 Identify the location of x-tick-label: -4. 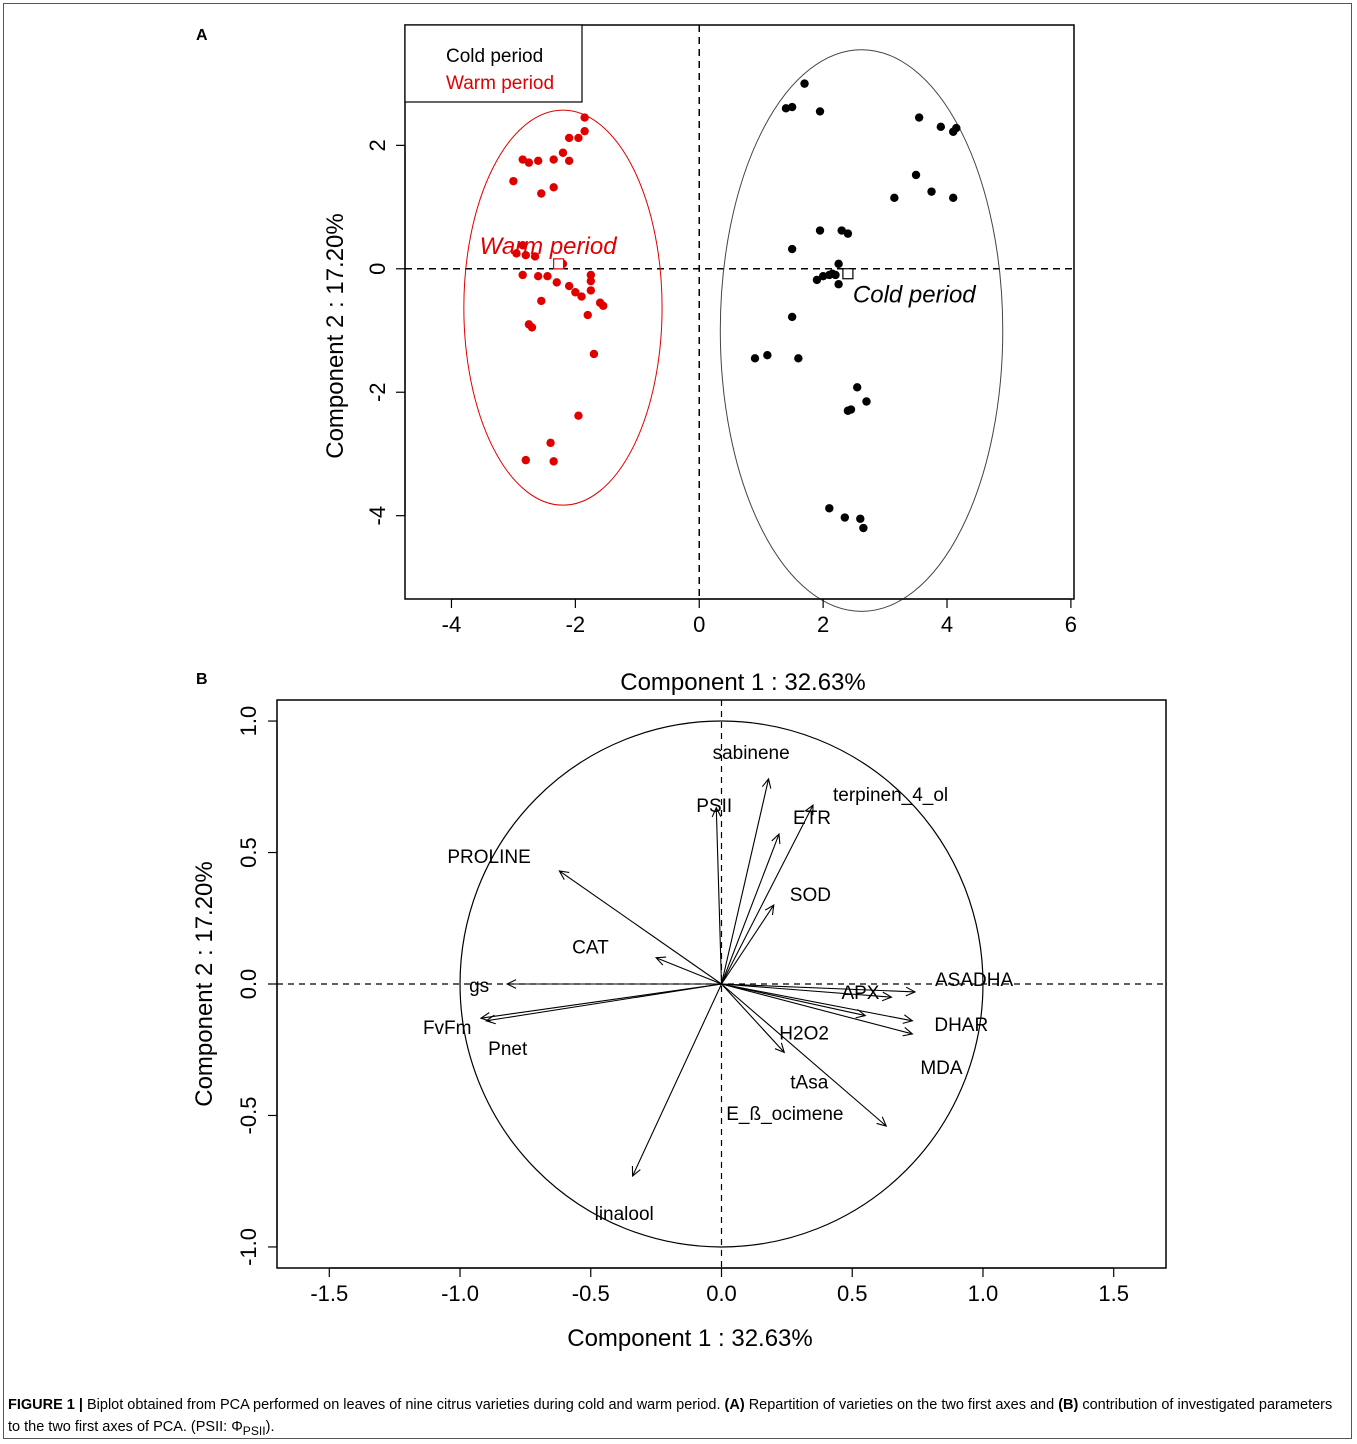
(452, 624).